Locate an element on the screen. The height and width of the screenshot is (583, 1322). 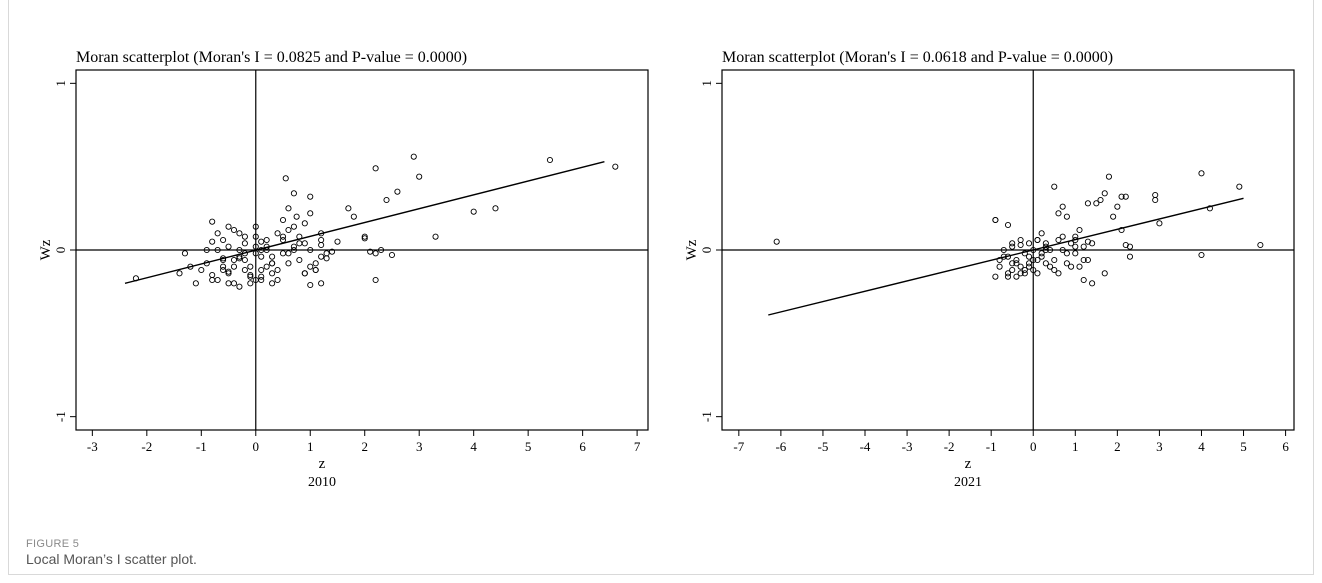
x-tick-label: 6 is located at coordinates (582, 446).